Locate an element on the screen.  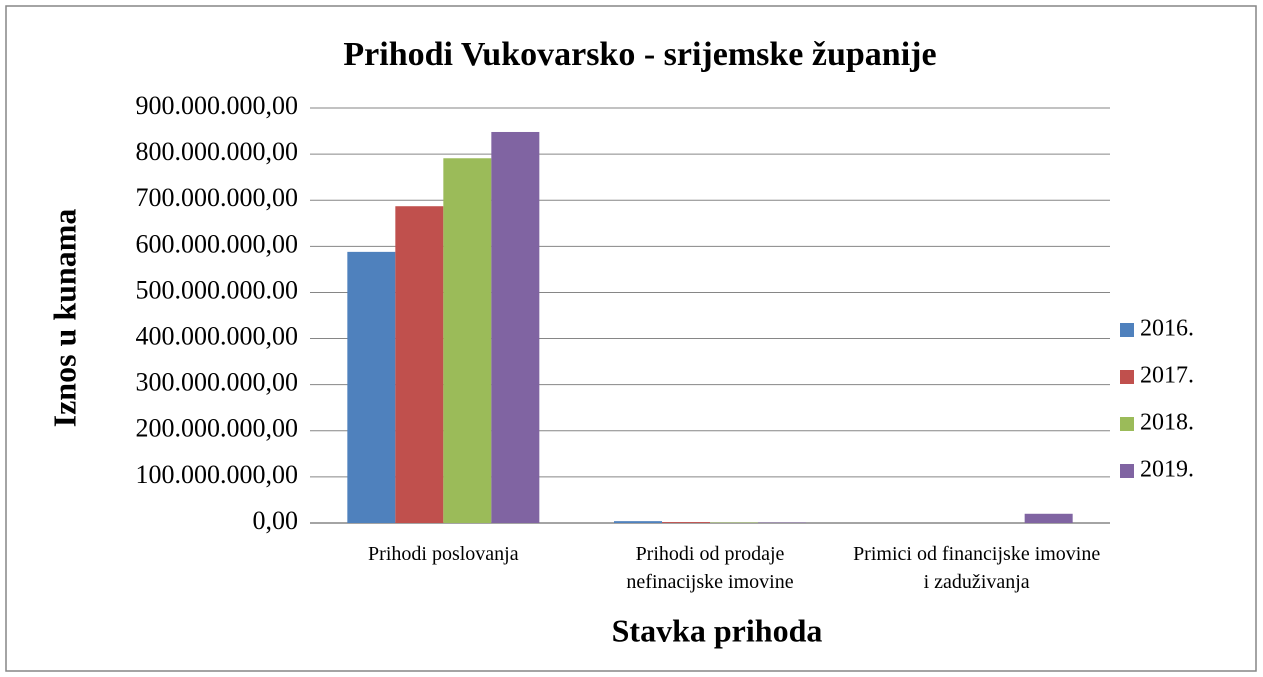
y-tick-label: 900.000.000,00 is located at coordinates (217, 105).